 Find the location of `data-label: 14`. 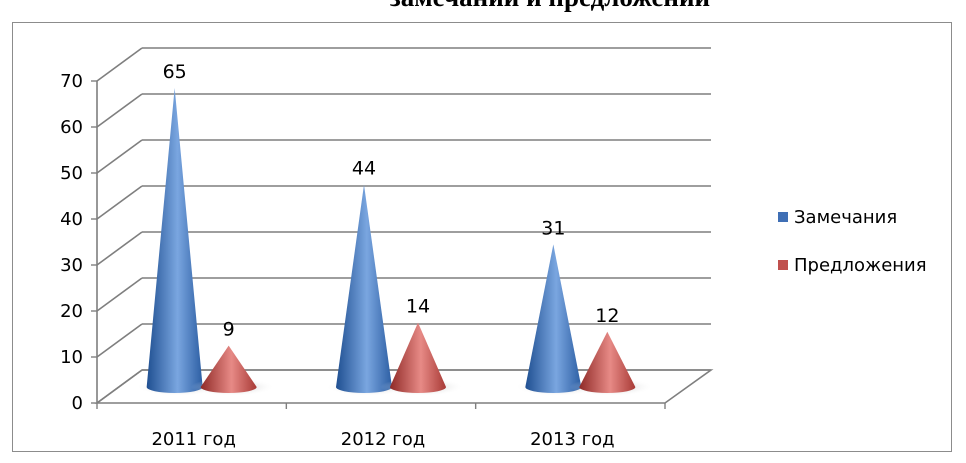

data-label: 14 is located at coordinates (418, 307).